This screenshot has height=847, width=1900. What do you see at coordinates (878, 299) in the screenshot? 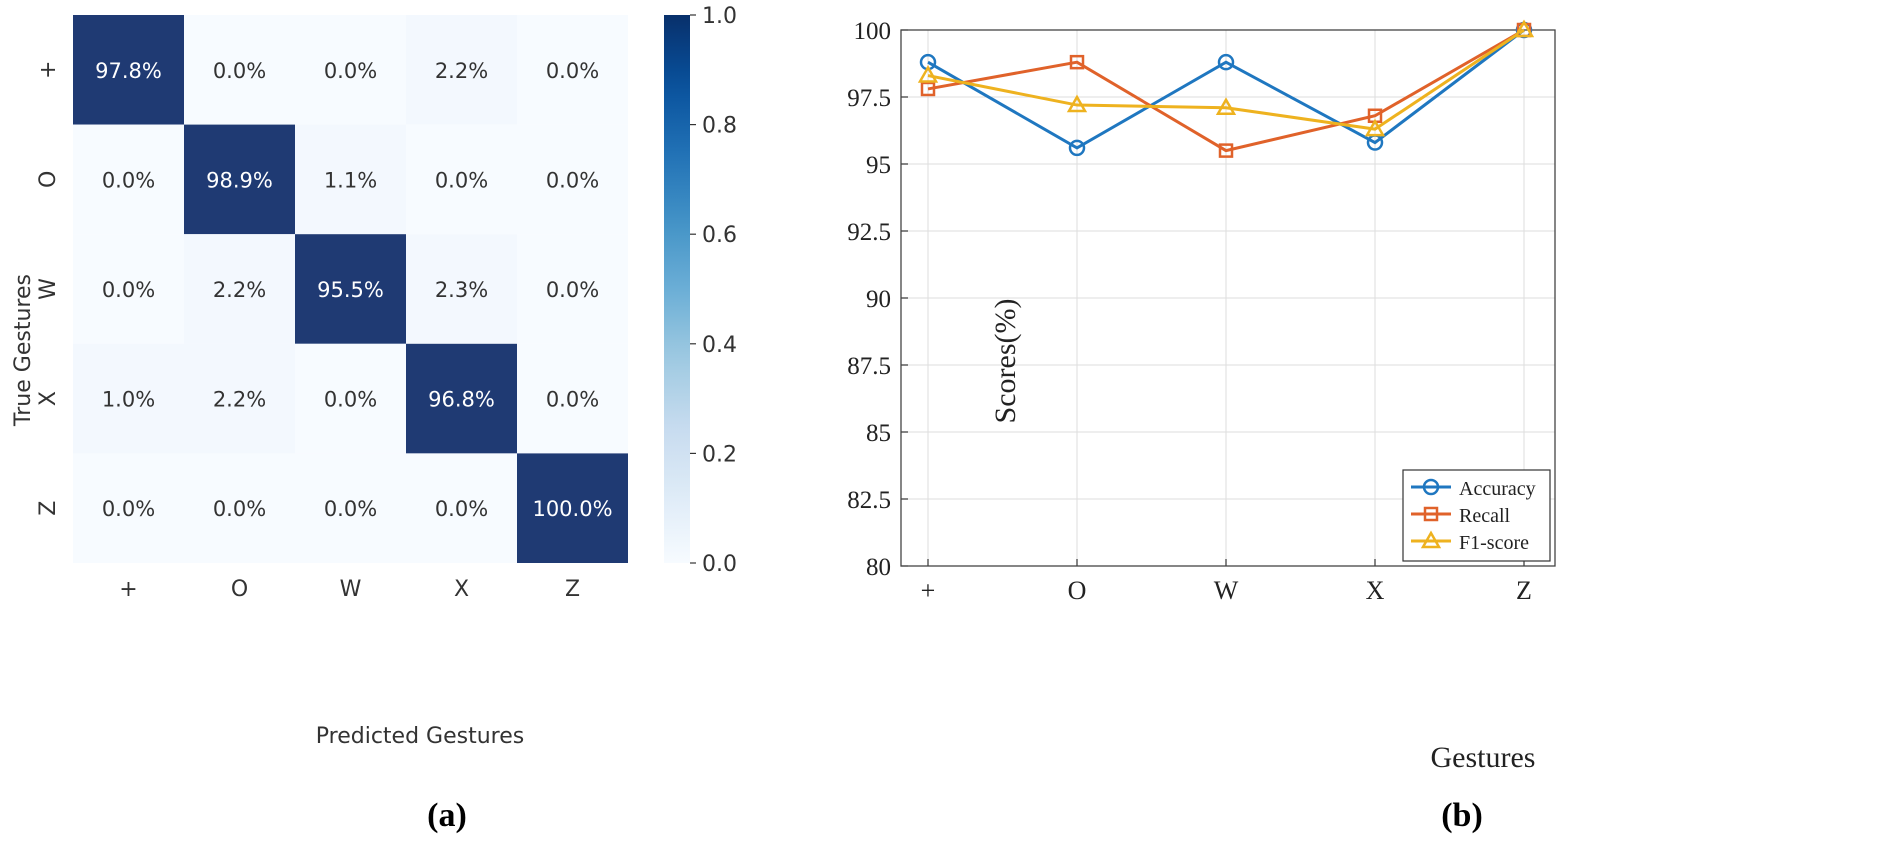
I see `y-tick-label: 90` at bounding box center [878, 299].